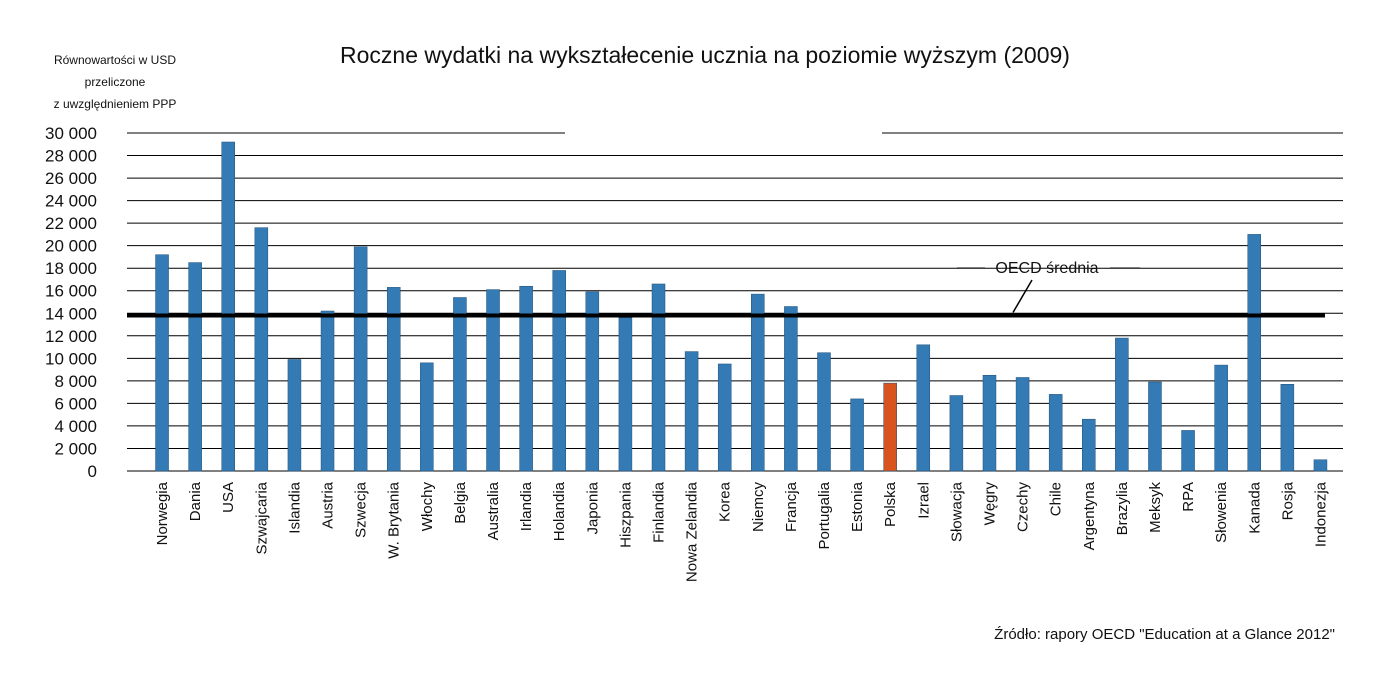 Image resolution: width=1400 pixels, height=689 pixels. What do you see at coordinates (71, 291) in the screenshot?
I see `y-tick-label: 16 000` at bounding box center [71, 291].